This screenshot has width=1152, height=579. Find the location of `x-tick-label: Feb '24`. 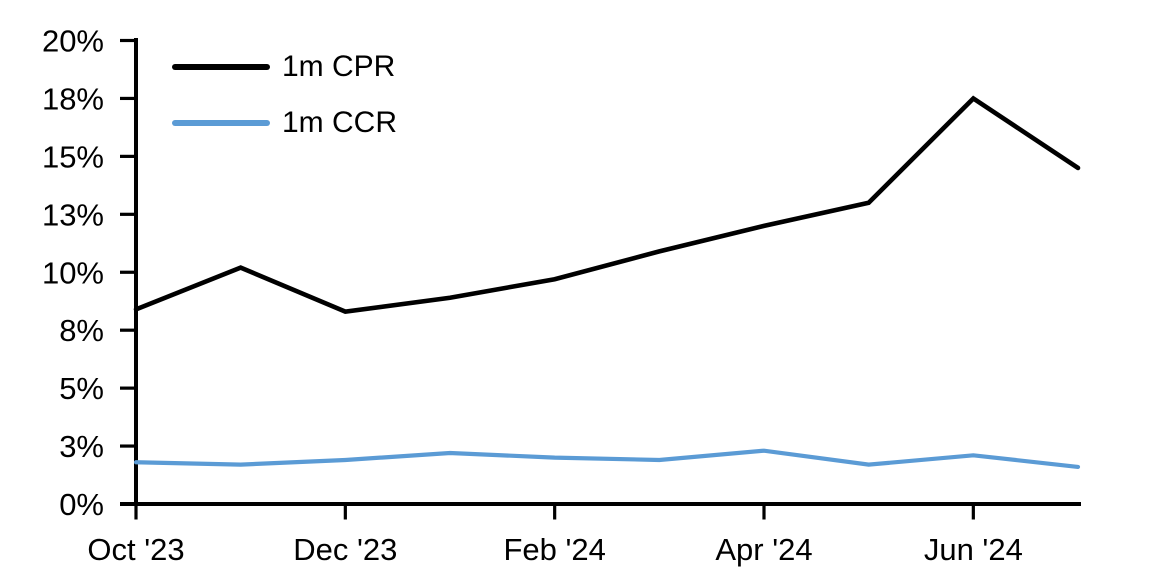

x-tick-label: Feb '24 is located at coordinates (554, 549).